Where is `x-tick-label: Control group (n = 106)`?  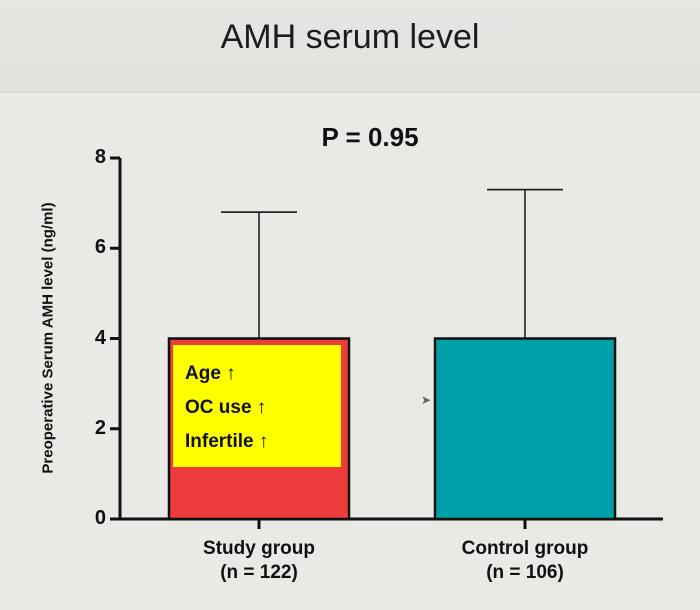
x-tick-label: Control group (n = 106) is located at coordinates (525, 561).